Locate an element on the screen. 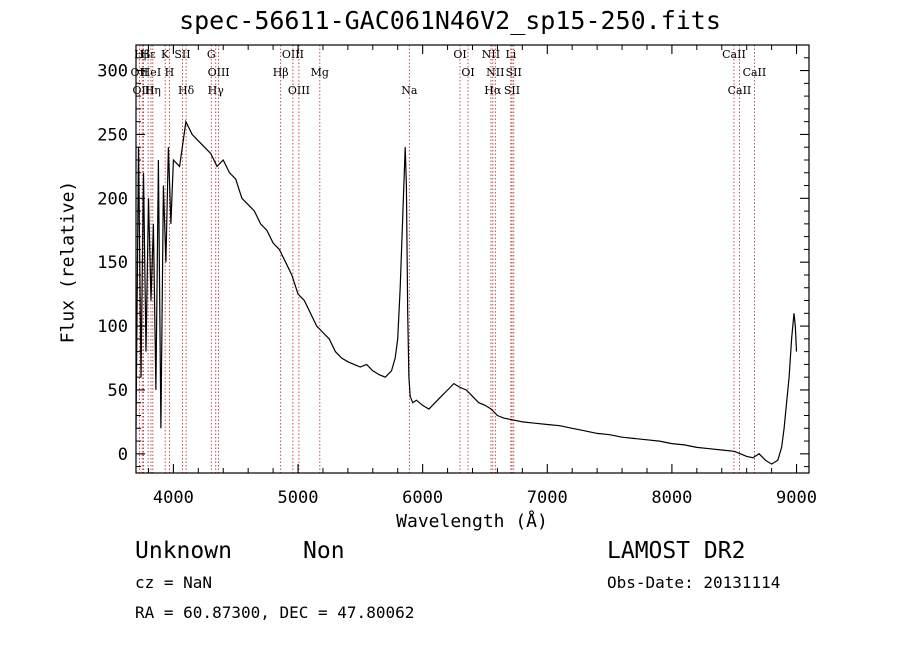  line-label-20: Hα is located at coordinates (493, 90).